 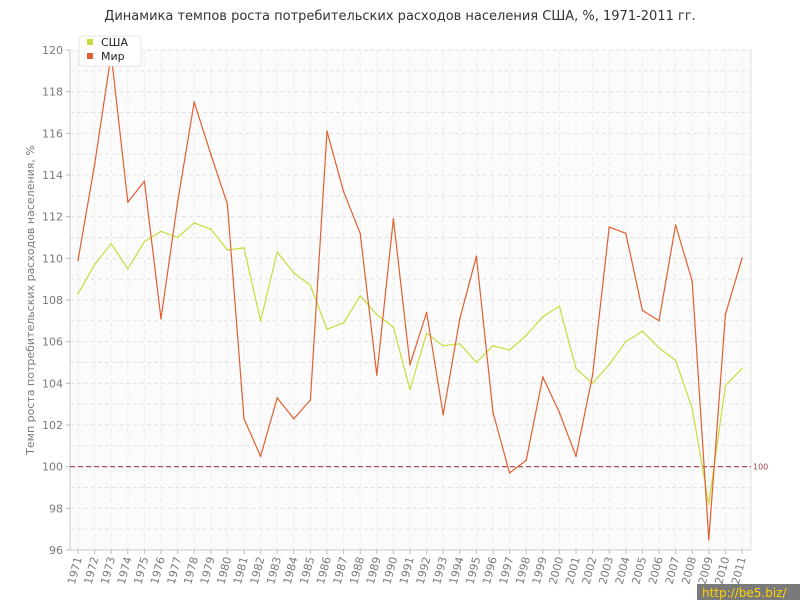 What do you see at coordinates (52, 92) in the screenshot?
I see `y-tick-label: 118` at bounding box center [52, 92].